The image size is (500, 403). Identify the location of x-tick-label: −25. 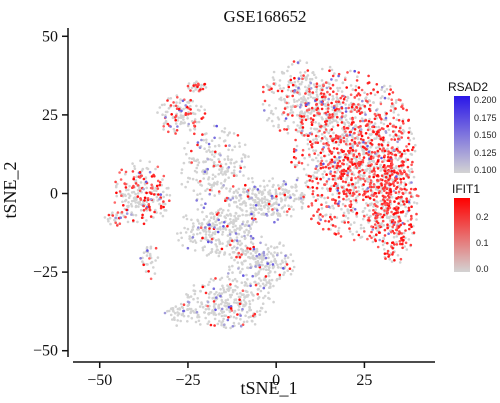
(187, 380).